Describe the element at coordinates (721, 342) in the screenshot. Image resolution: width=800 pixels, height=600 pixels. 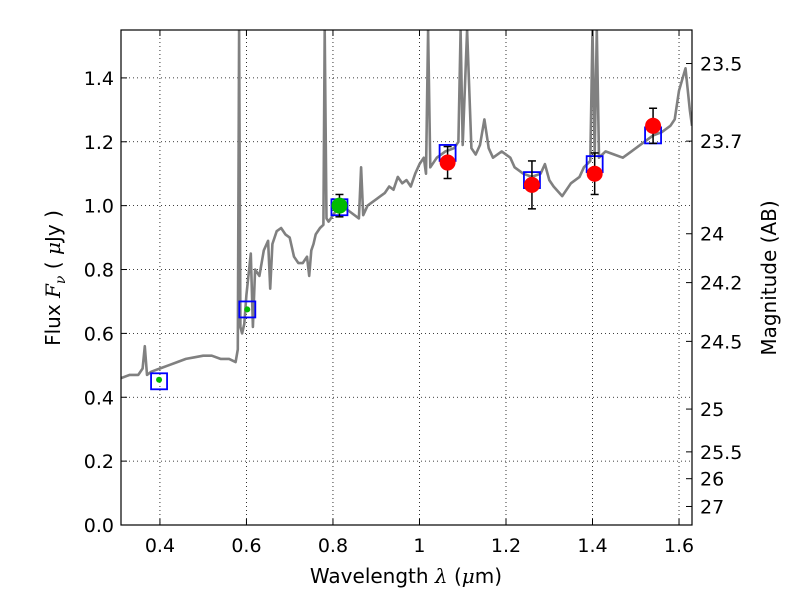
I see `right-tick-label: 24.5` at that location.